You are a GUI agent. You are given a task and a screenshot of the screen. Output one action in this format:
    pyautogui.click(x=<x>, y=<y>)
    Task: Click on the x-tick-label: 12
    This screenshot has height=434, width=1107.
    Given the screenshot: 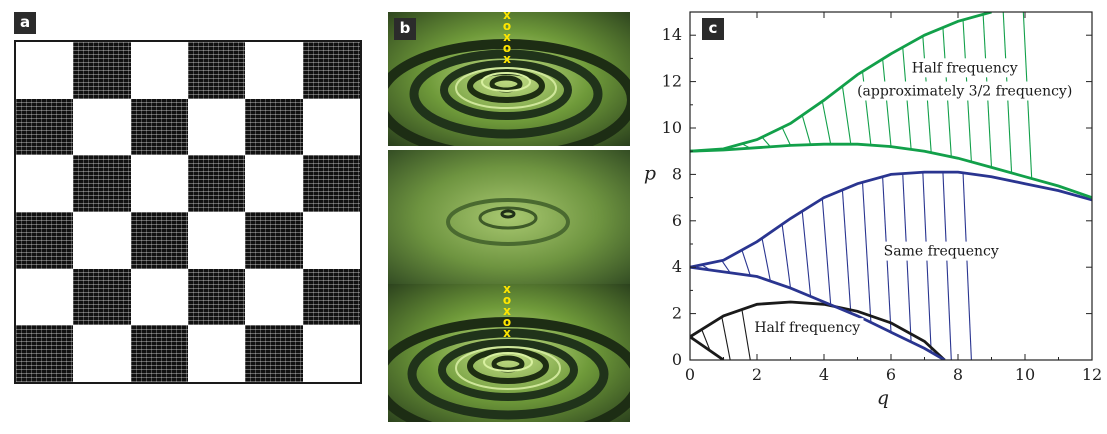 What is the action you would take?
    pyautogui.click(x=1092, y=374)
    